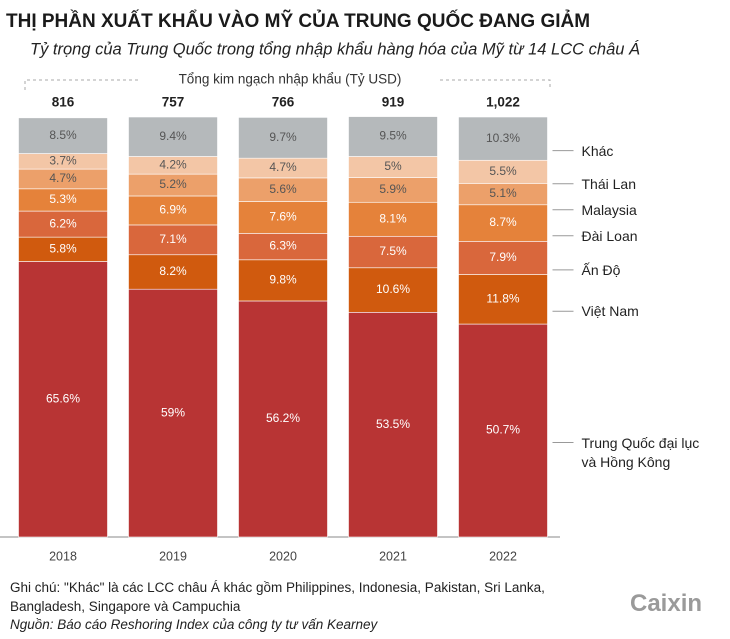 The image size is (730, 639). I want to click on data-label: 50.7%, so click(503, 430).